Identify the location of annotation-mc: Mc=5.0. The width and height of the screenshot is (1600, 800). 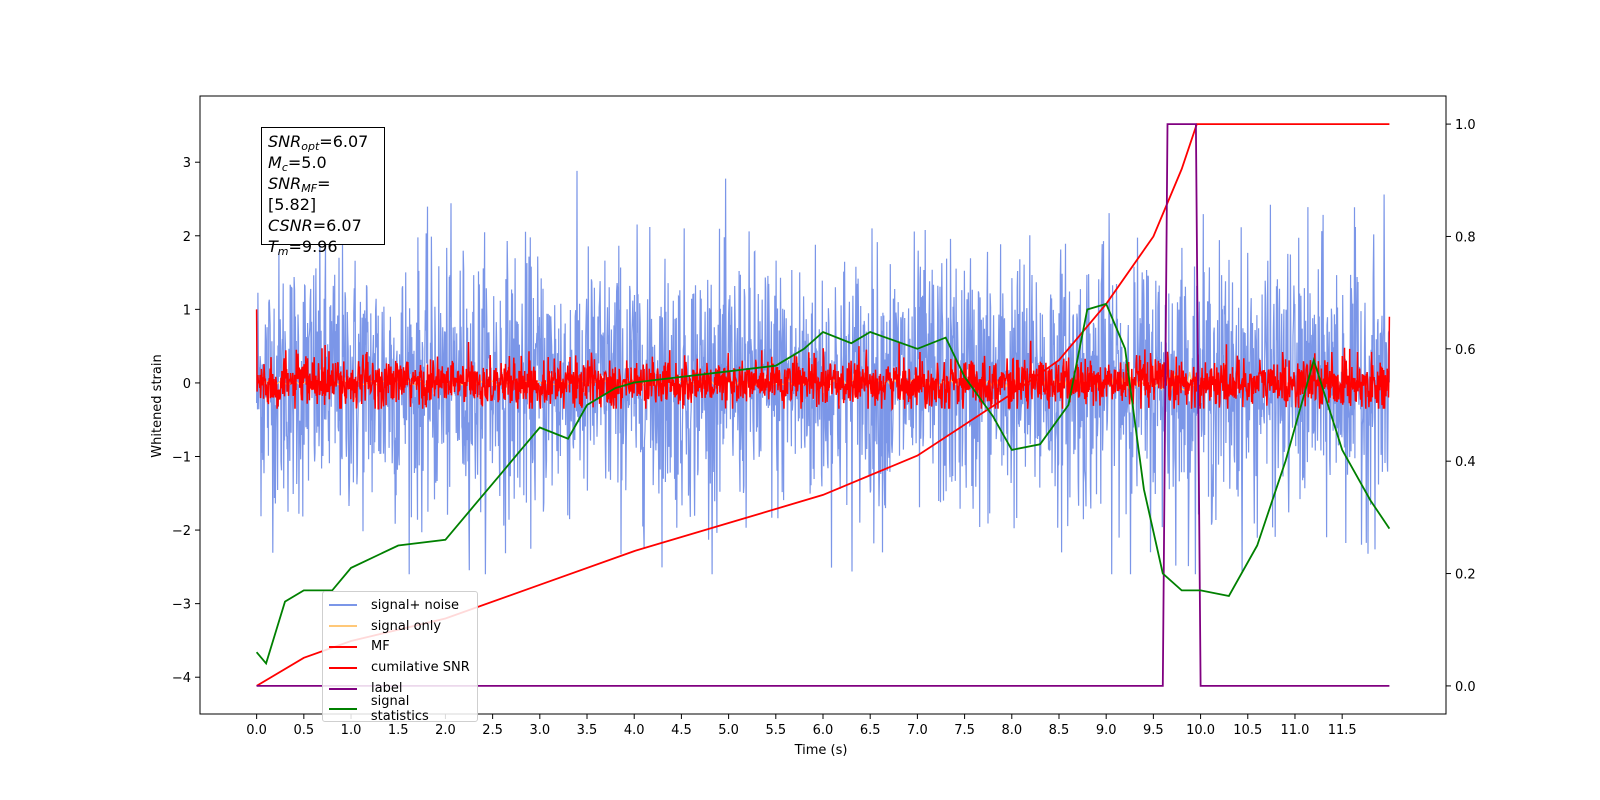
(297, 163).